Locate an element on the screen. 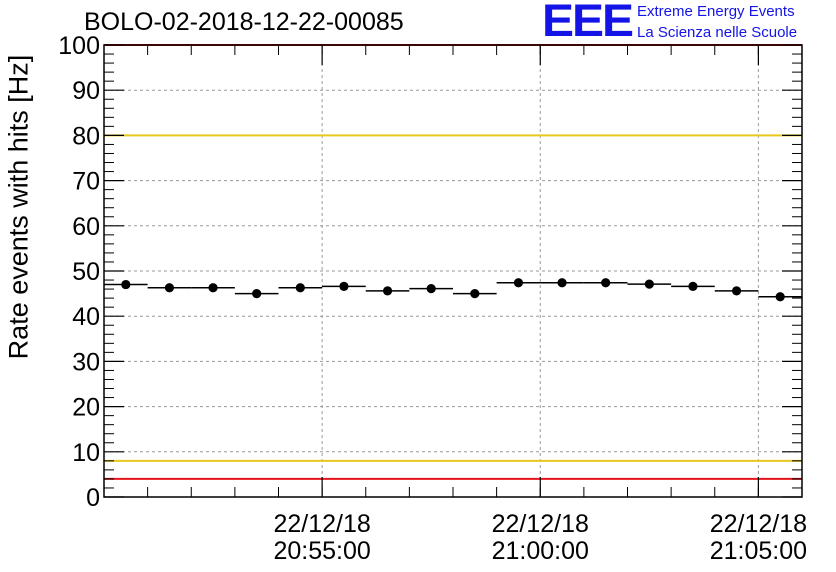 Image resolution: width=836 pixels, height=572 pixels. y-tick-label: 80 is located at coordinates (86, 136).